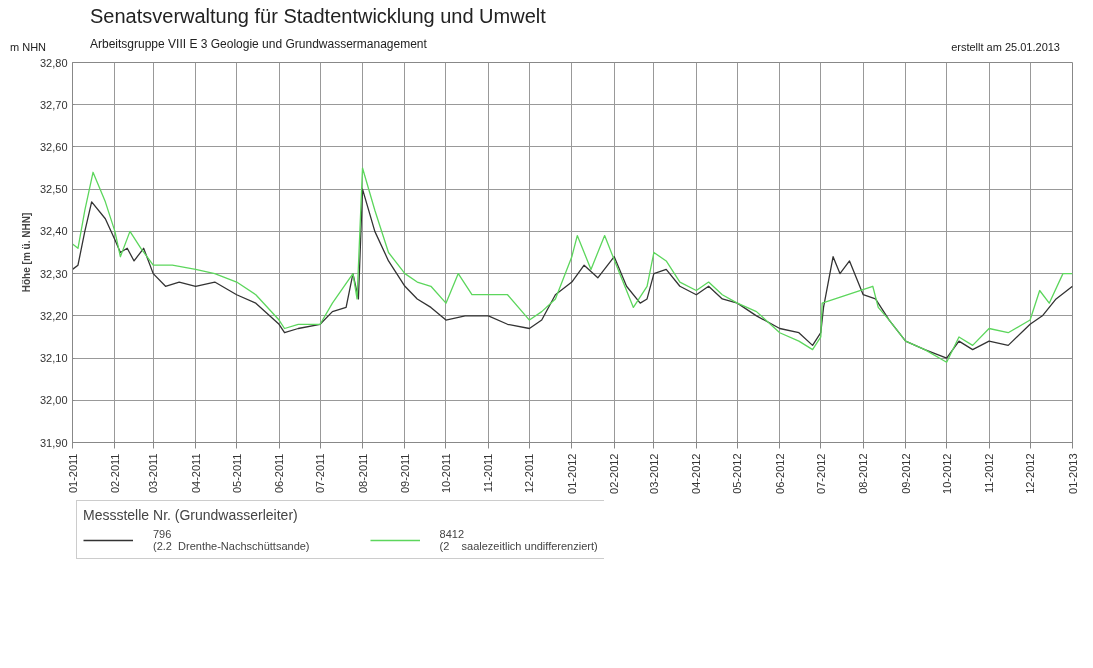 The width and height of the screenshot is (1093, 668). I want to click on x-tick-label: 11-2012, so click(989, 473).